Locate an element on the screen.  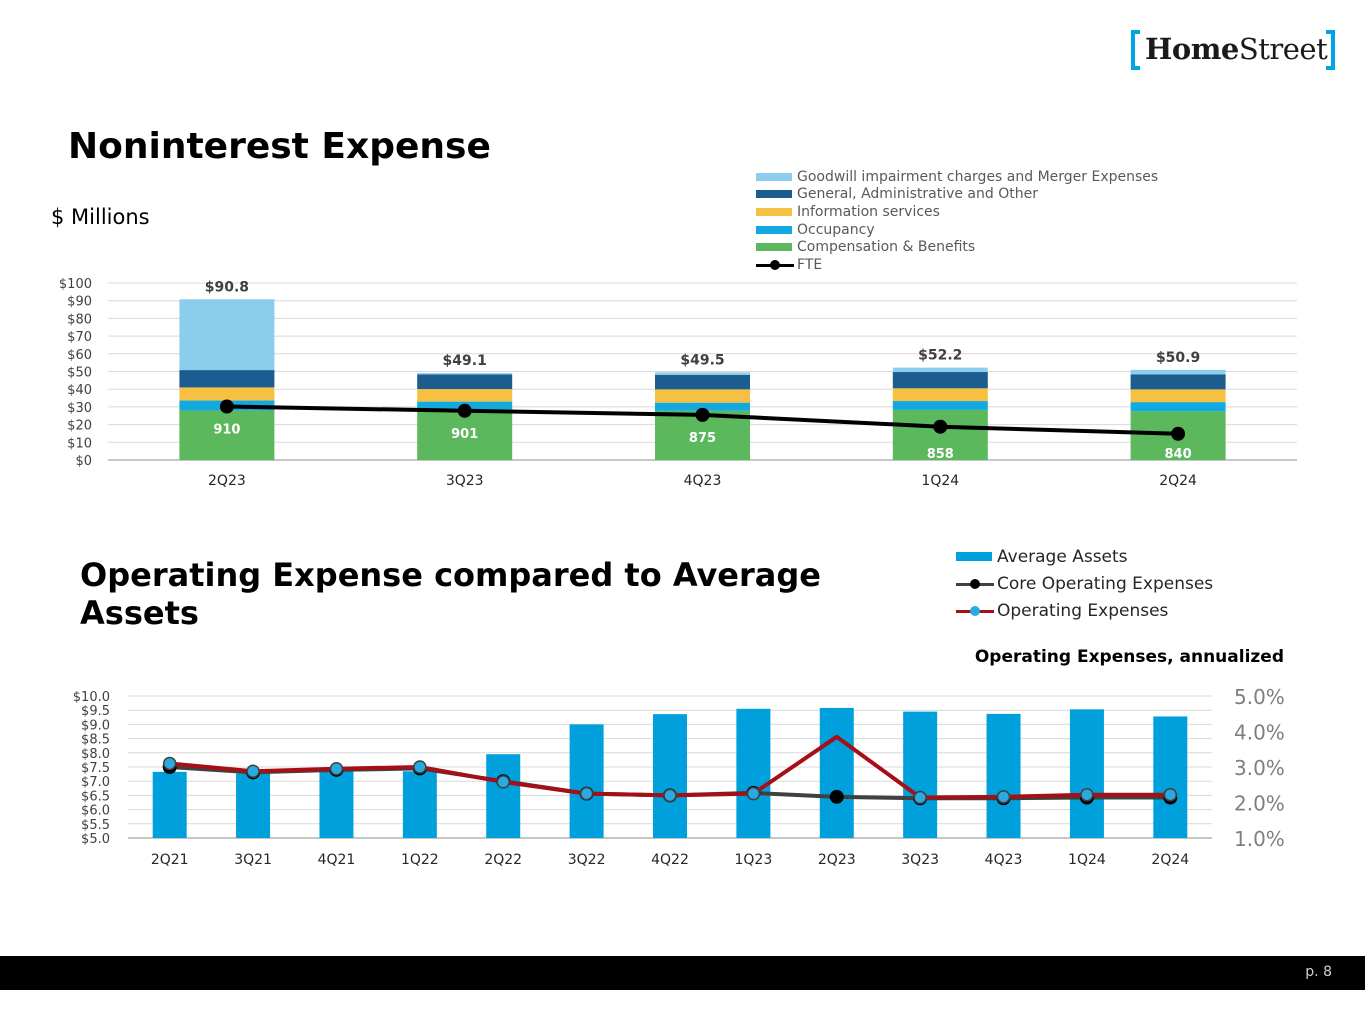
fte-label: 901 is located at coordinates (464, 434).